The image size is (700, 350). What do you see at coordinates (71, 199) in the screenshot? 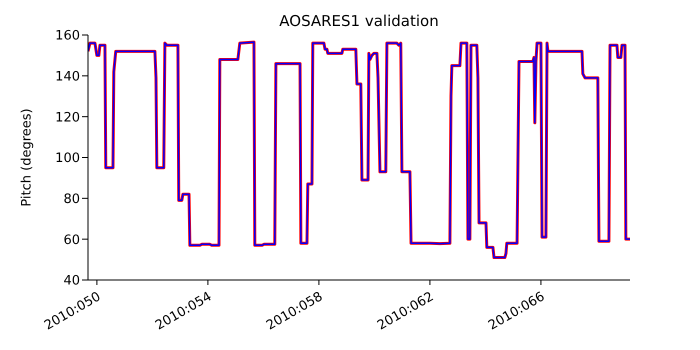
I see `y-tick-label: 80` at bounding box center [71, 199].